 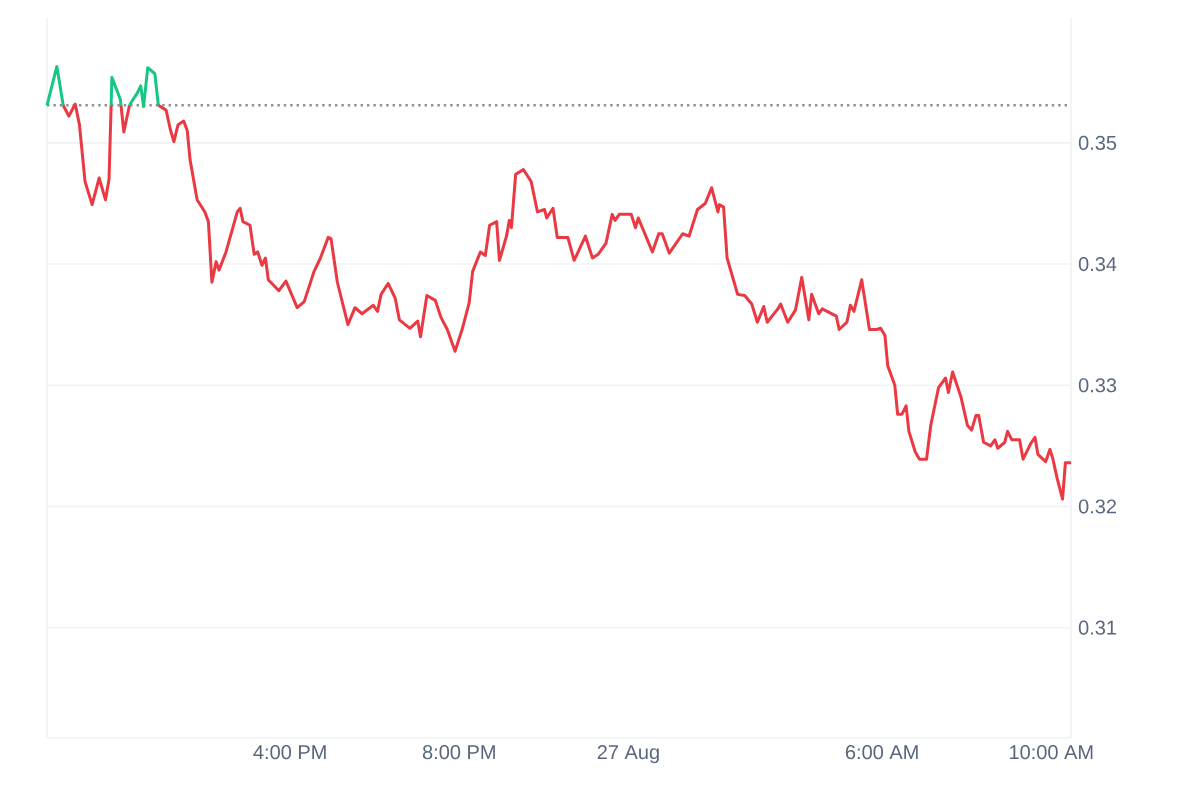 I want to click on x-tick-label: 4:00 PM, so click(x=289, y=752).